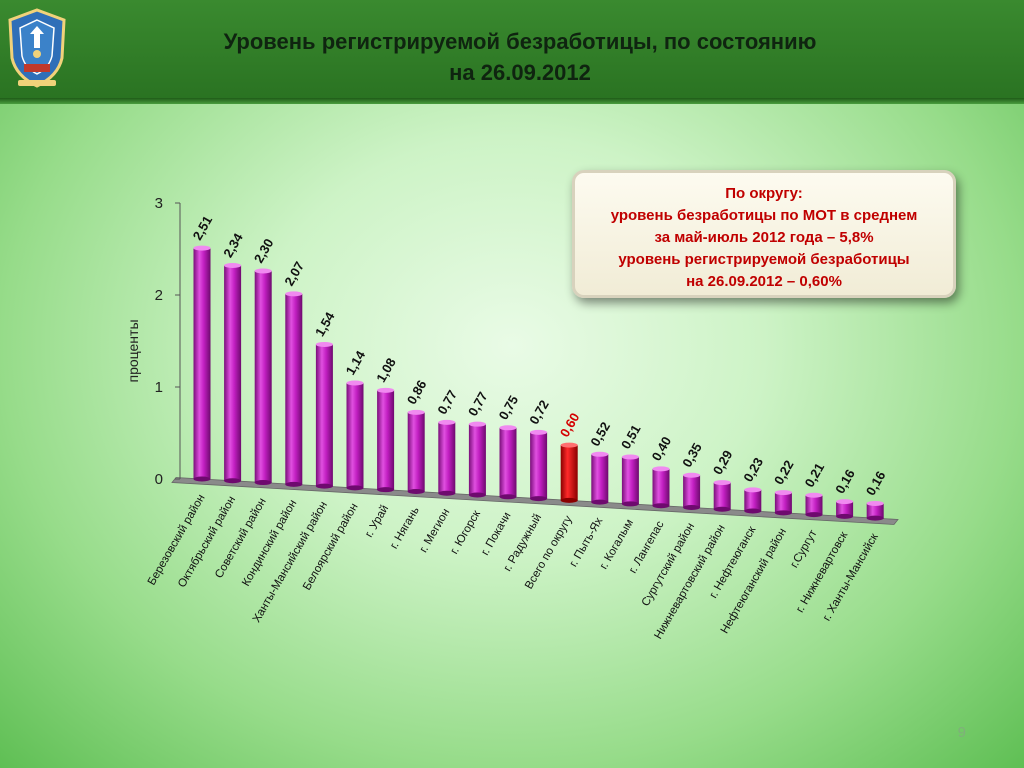  Describe the element at coordinates (662, 448) in the screenshot. I see `data-label: 0,40` at that location.